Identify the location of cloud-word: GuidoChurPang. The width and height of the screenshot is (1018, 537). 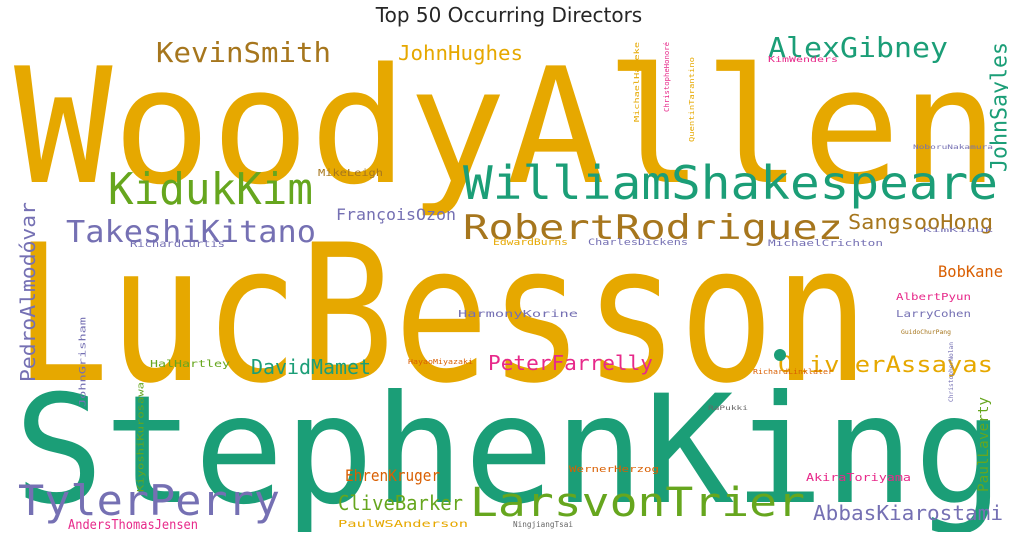
(926, 332).